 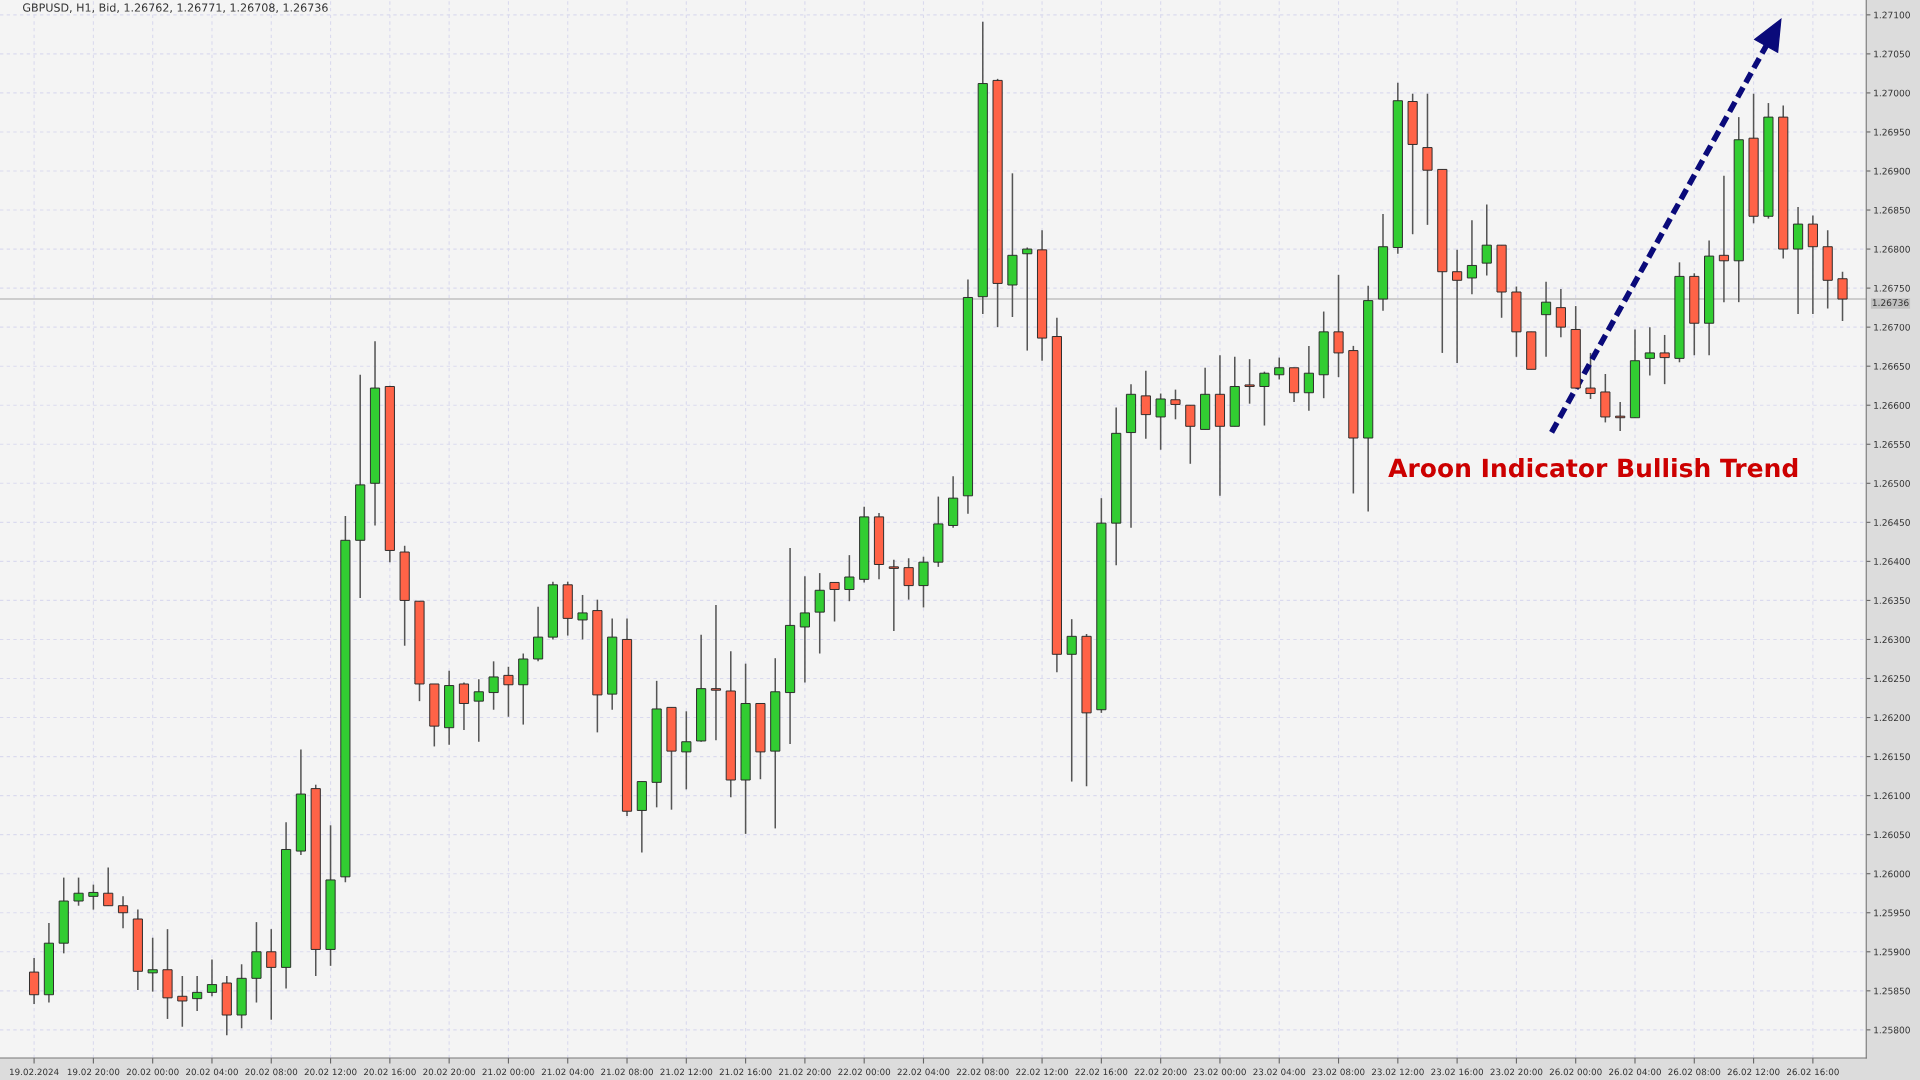 What do you see at coordinates (175, 8) in the screenshot?
I see `chart-title: GBPUSD, H1, Bid, 1.26762, 1.26771, 1.26708, 1.26736` at bounding box center [175, 8].